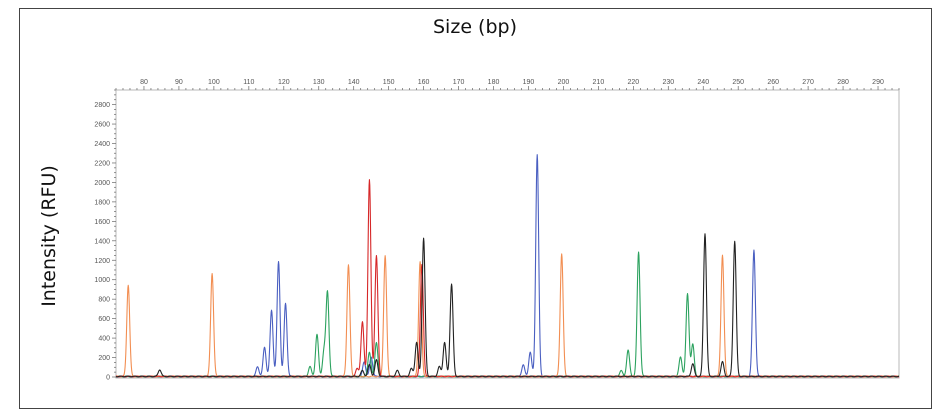 The width and height of the screenshot is (950, 416). Describe the element at coordinates (179, 82) in the screenshot. I see `x-tick-label: 90` at that location.